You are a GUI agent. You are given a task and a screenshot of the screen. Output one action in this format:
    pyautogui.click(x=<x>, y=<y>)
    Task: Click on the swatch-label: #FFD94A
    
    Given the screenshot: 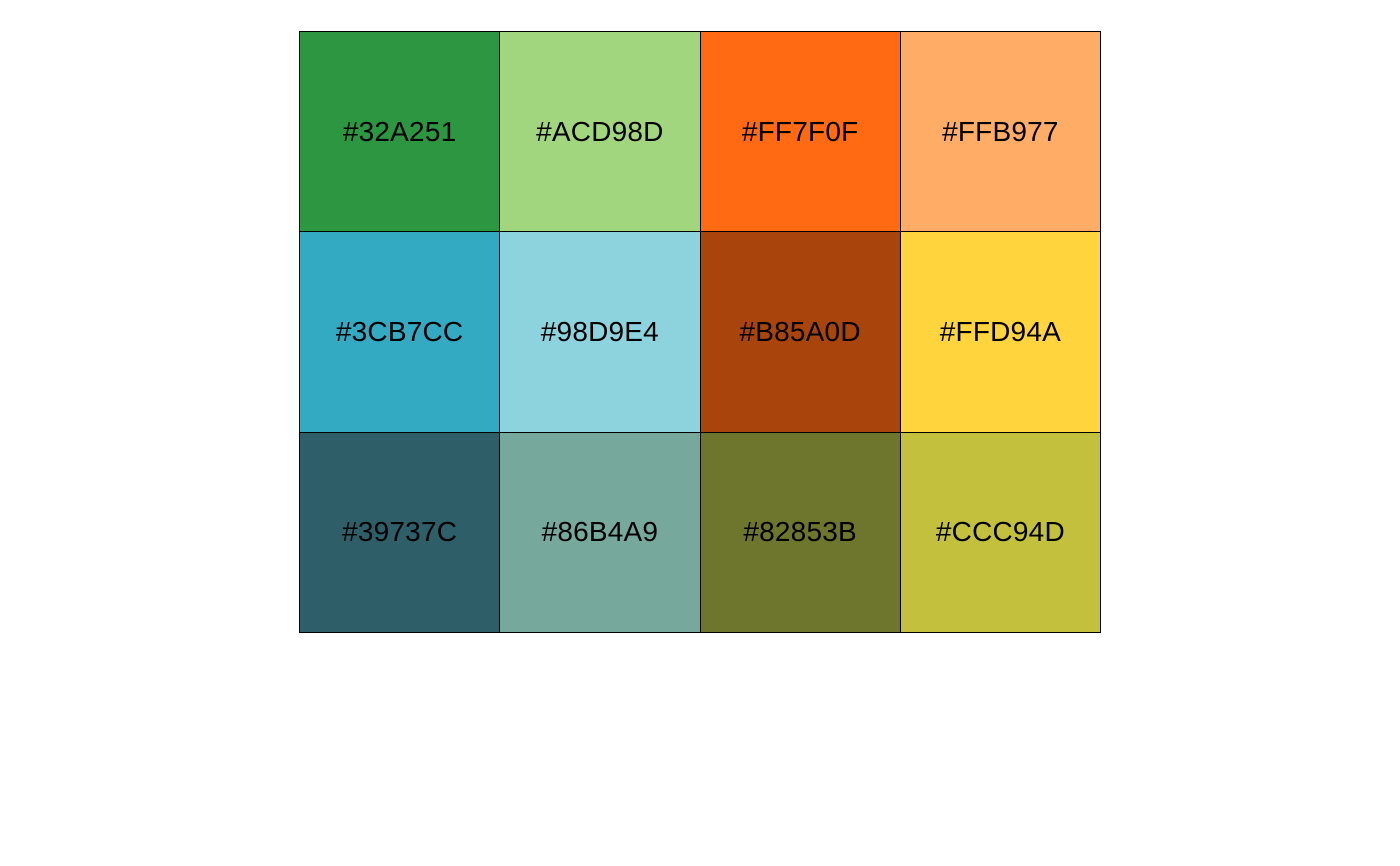 What is the action you would take?
    pyautogui.click(x=1000, y=331)
    